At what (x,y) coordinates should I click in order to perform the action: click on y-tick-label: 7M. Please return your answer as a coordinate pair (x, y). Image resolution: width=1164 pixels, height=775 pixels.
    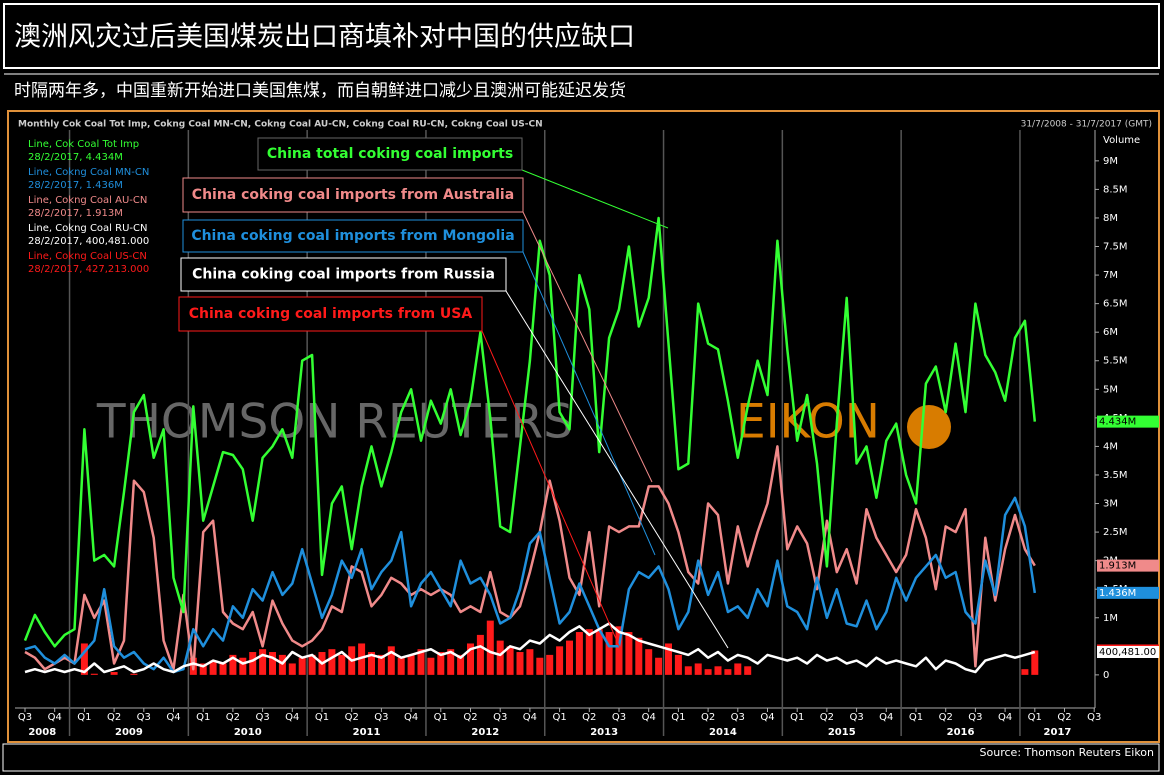
    Looking at the image, I should click on (1110, 275).